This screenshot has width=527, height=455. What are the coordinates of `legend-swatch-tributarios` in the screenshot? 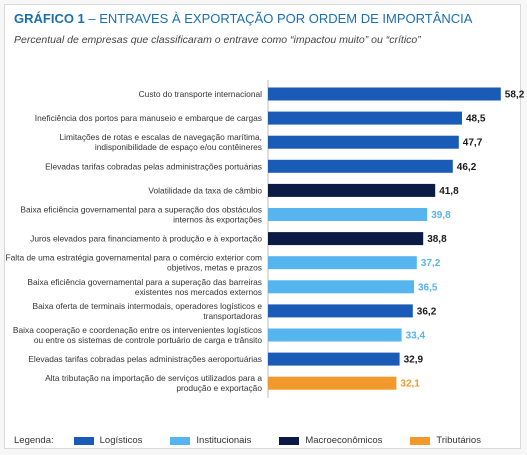 It's located at (420, 440).